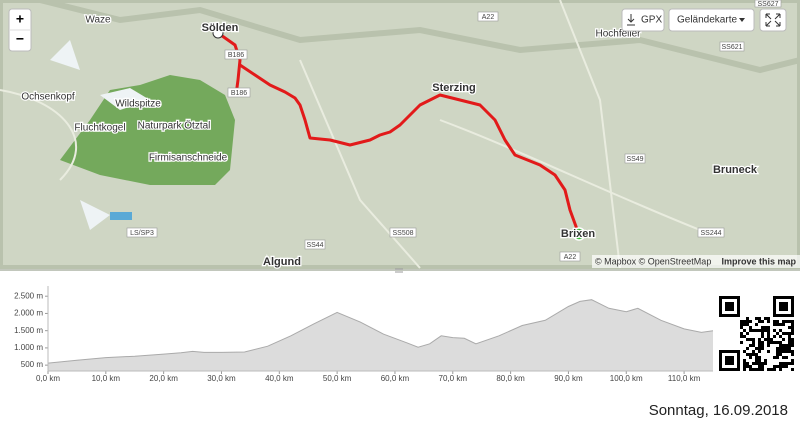 This screenshot has height=436, width=800. What do you see at coordinates (48, 378) in the screenshot?
I see `x-tick-label: 0,0 km` at bounding box center [48, 378].